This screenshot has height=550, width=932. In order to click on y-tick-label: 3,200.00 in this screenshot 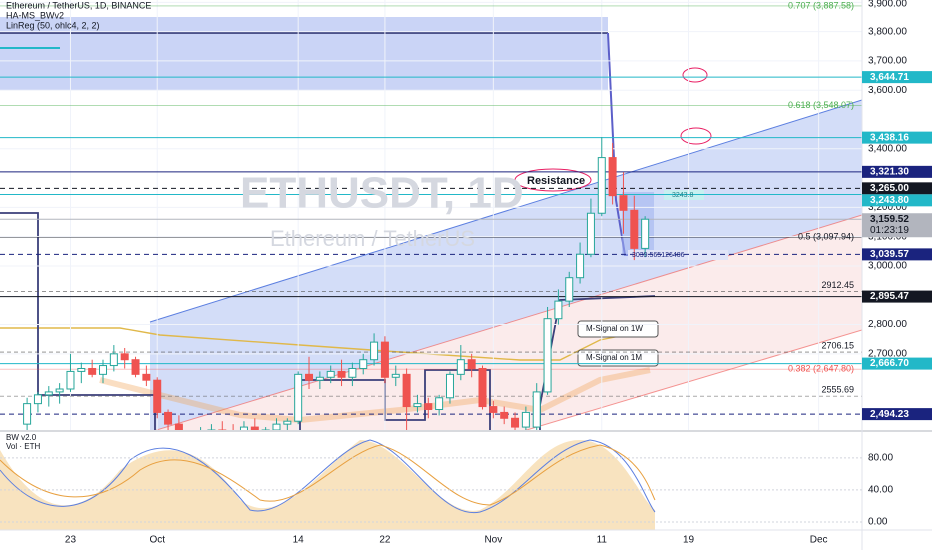, I will do `click(887, 207)`.